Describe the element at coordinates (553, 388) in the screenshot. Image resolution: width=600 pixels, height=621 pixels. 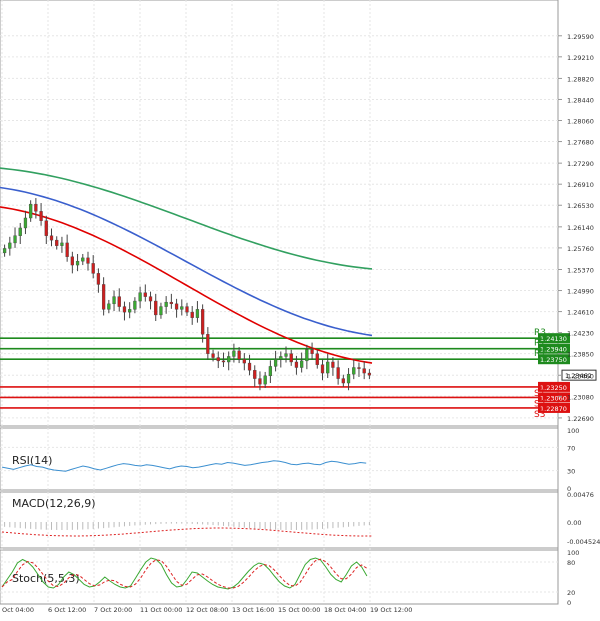
I see `level-price-label: 1.23250` at that location.